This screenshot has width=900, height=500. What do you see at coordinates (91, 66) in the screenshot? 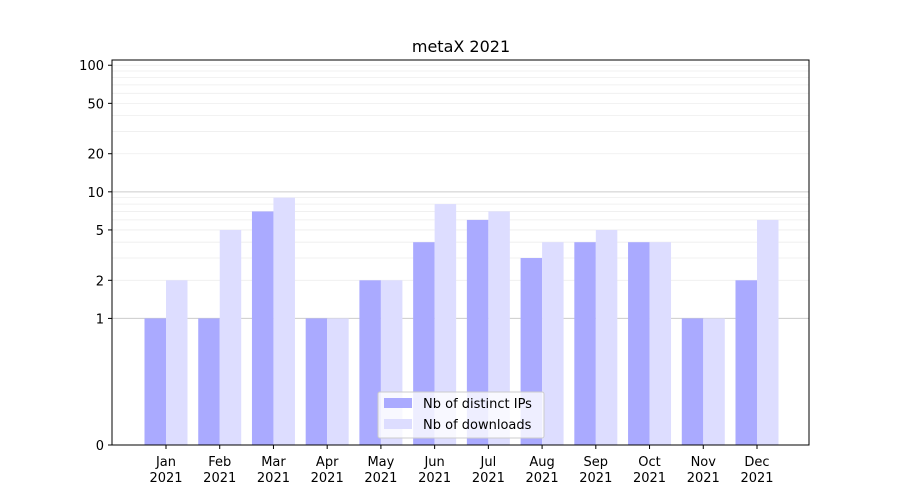
I see `y-tick-label: 100` at bounding box center [91, 66].